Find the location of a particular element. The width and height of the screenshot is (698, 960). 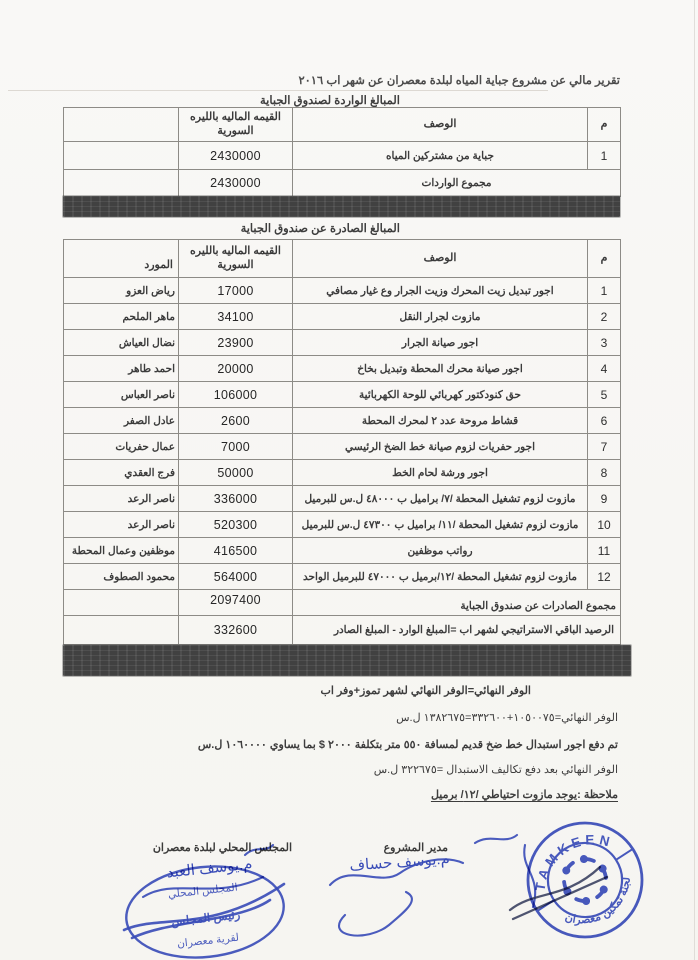

cell-supplier: موظفين وعمال المحطة is located at coordinates (121, 550).